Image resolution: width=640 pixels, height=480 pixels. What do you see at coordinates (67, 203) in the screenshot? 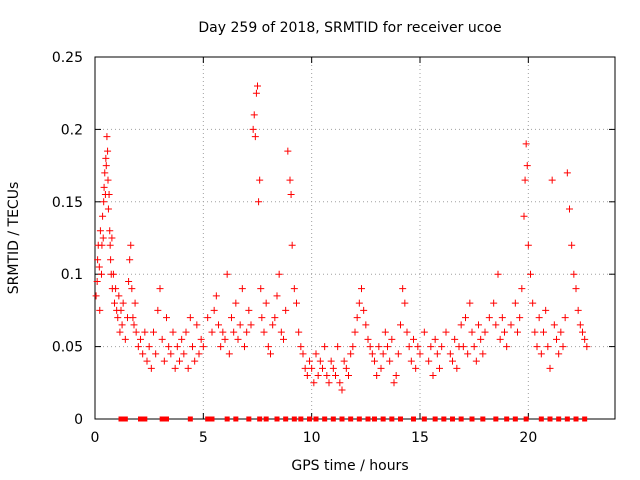
I see `y-tick-label: 0.15` at bounding box center [67, 203].